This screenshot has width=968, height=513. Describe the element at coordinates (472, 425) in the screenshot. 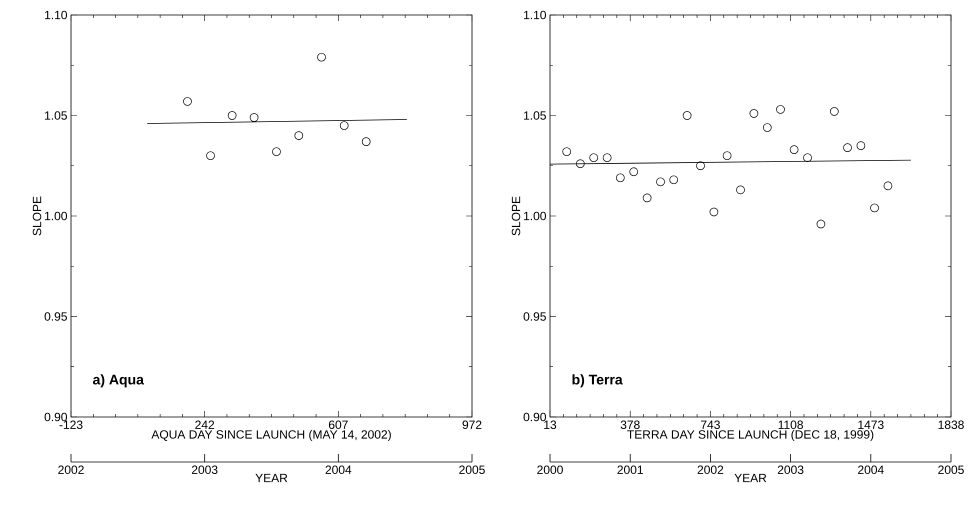

I see `x-tick-label: 972` at that location.